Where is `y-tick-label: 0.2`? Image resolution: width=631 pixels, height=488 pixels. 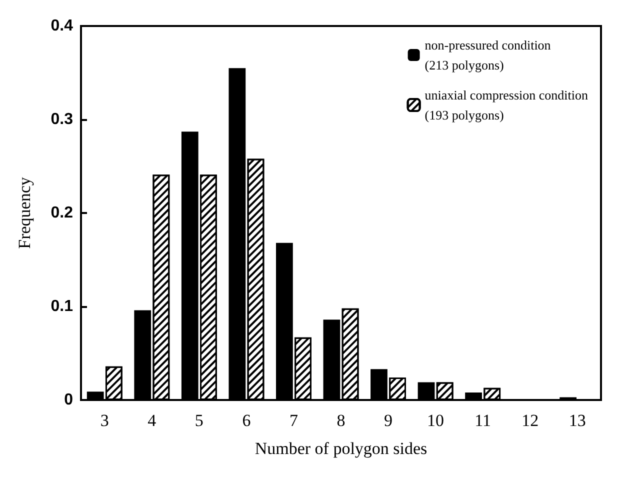
y-tick-label: 0.2 is located at coordinates (62, 213).